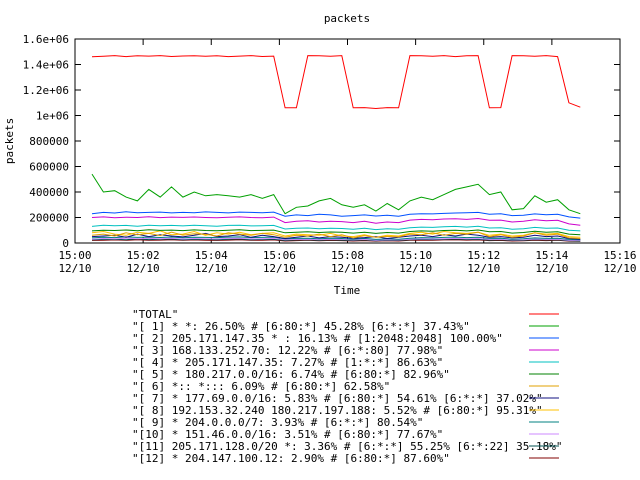 This screenshot has width=640, height=480. What do you see at coordinates (483, 255) in the screenshot?
I see `x-tick-label-time: 15:12` at bounding box center [483, 255].